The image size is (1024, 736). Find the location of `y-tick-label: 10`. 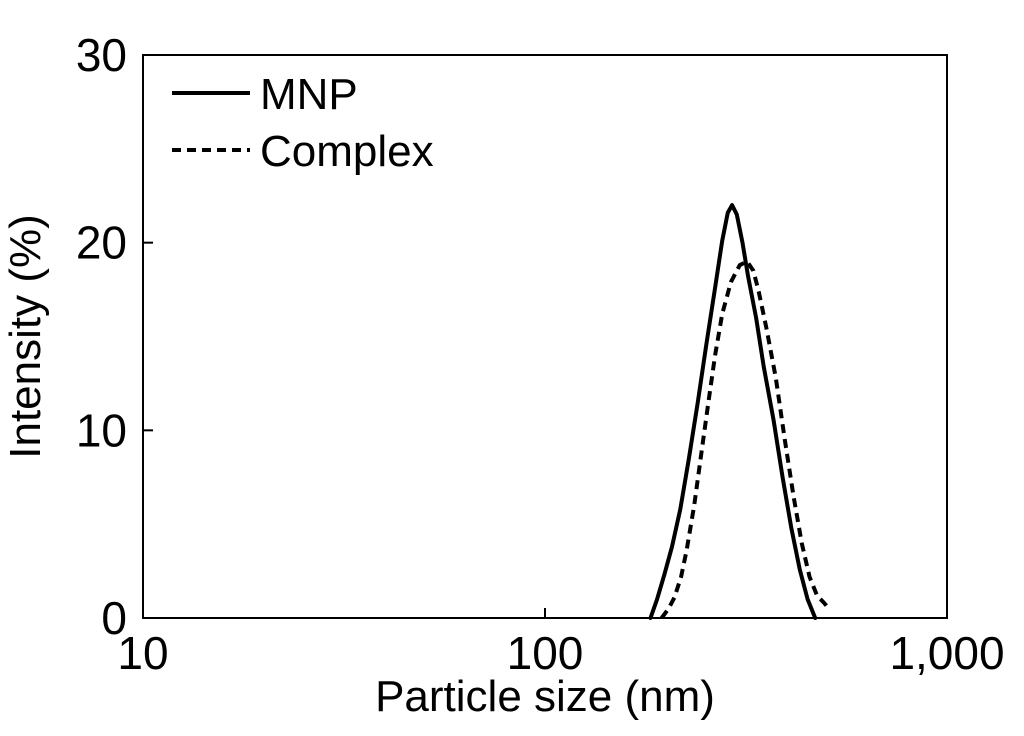

y-tick-label: 10 is located at coordinates (101, 430).